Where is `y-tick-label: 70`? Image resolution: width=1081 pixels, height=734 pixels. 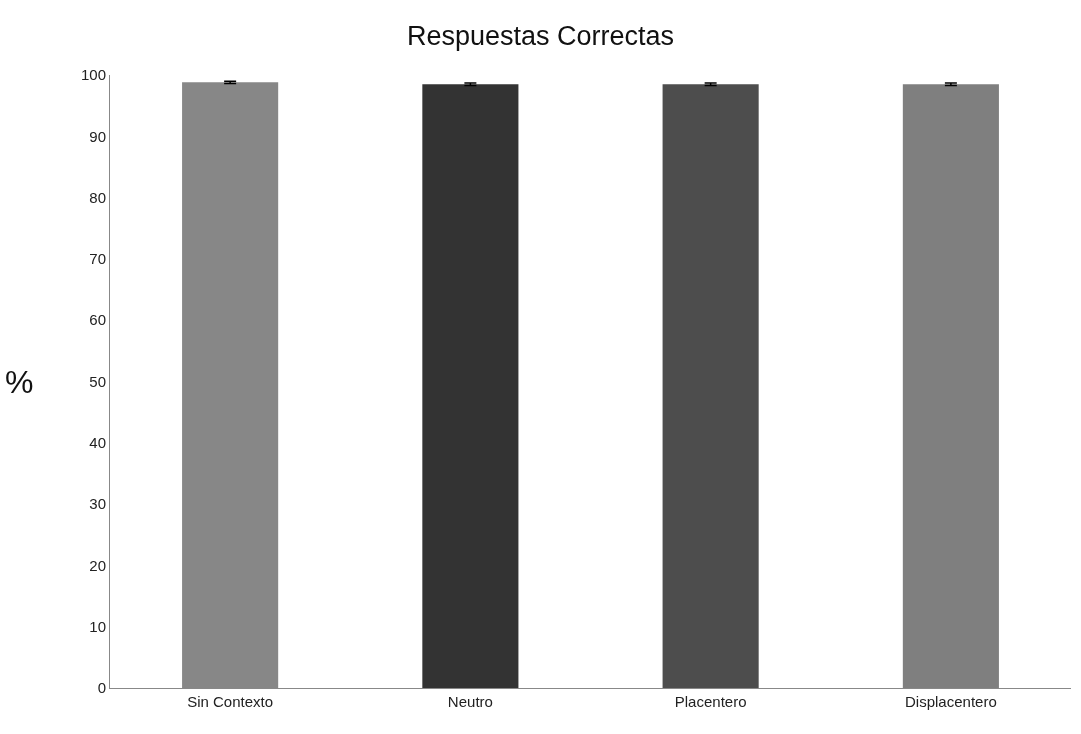 y-tick-label: 70 is located at coordinates (97, 259).